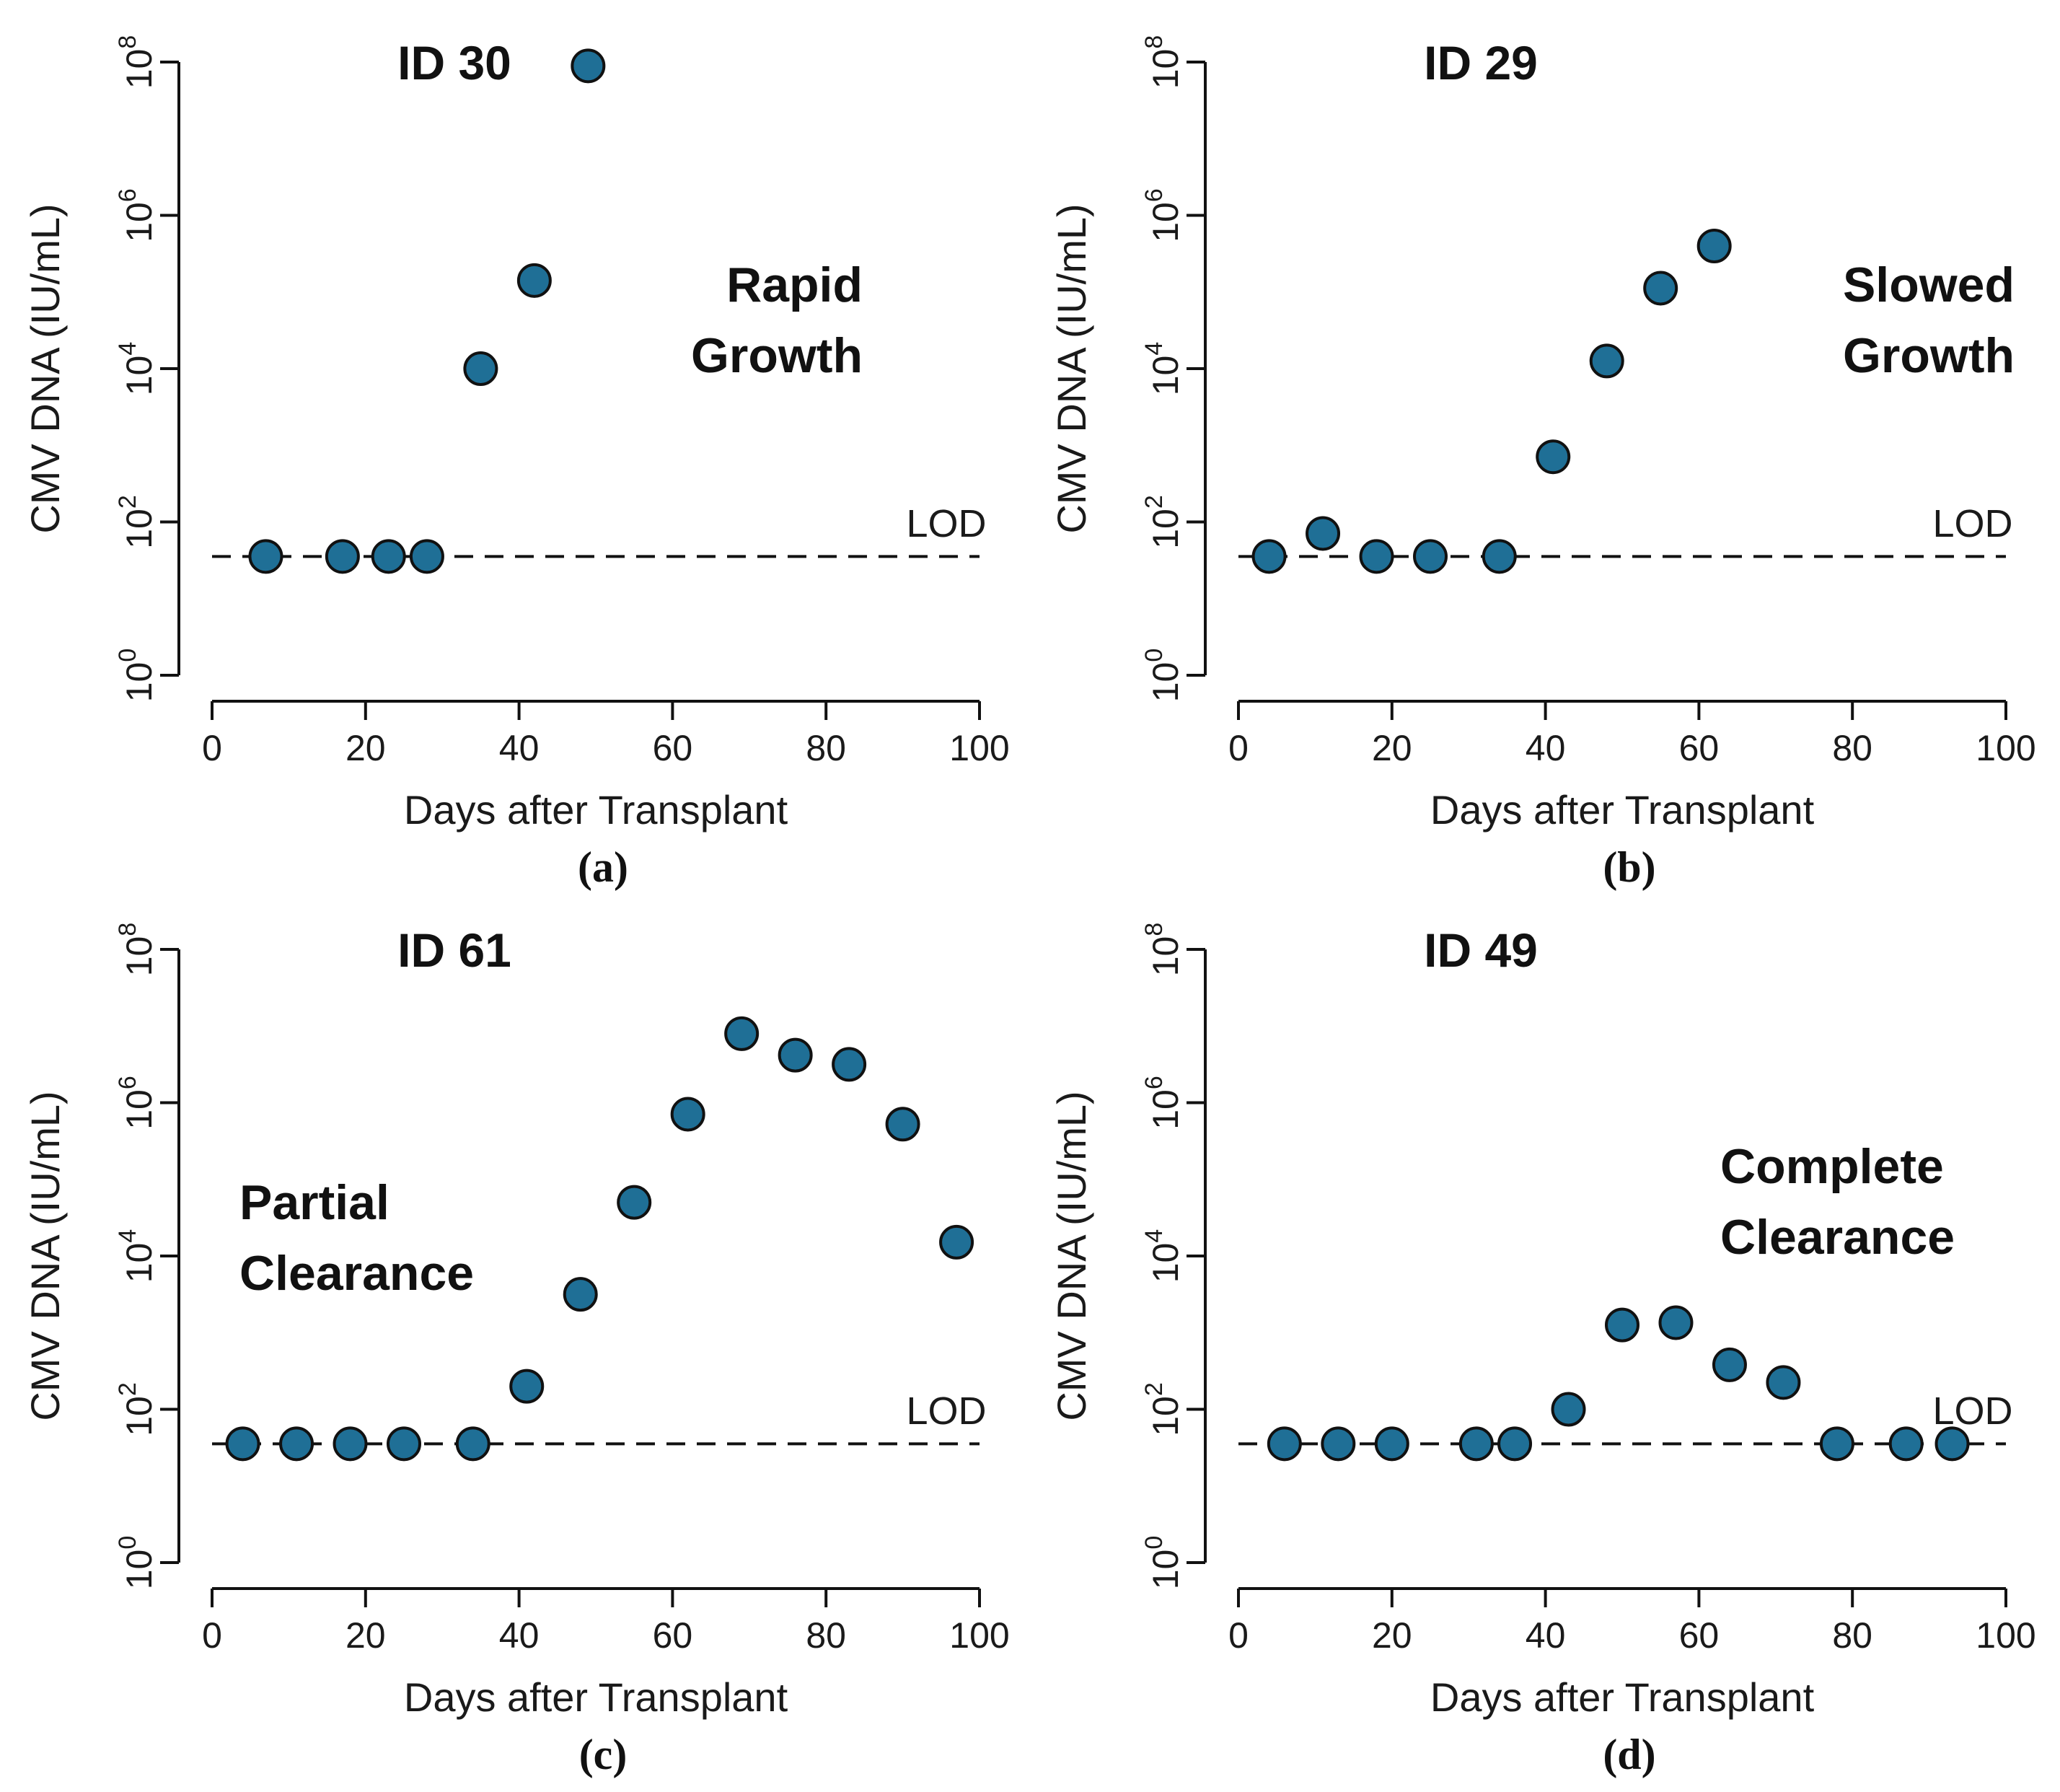  Describe the element at coordinates (454, 950) in the screenshot. I see `panel-title: ID 61` at that location.